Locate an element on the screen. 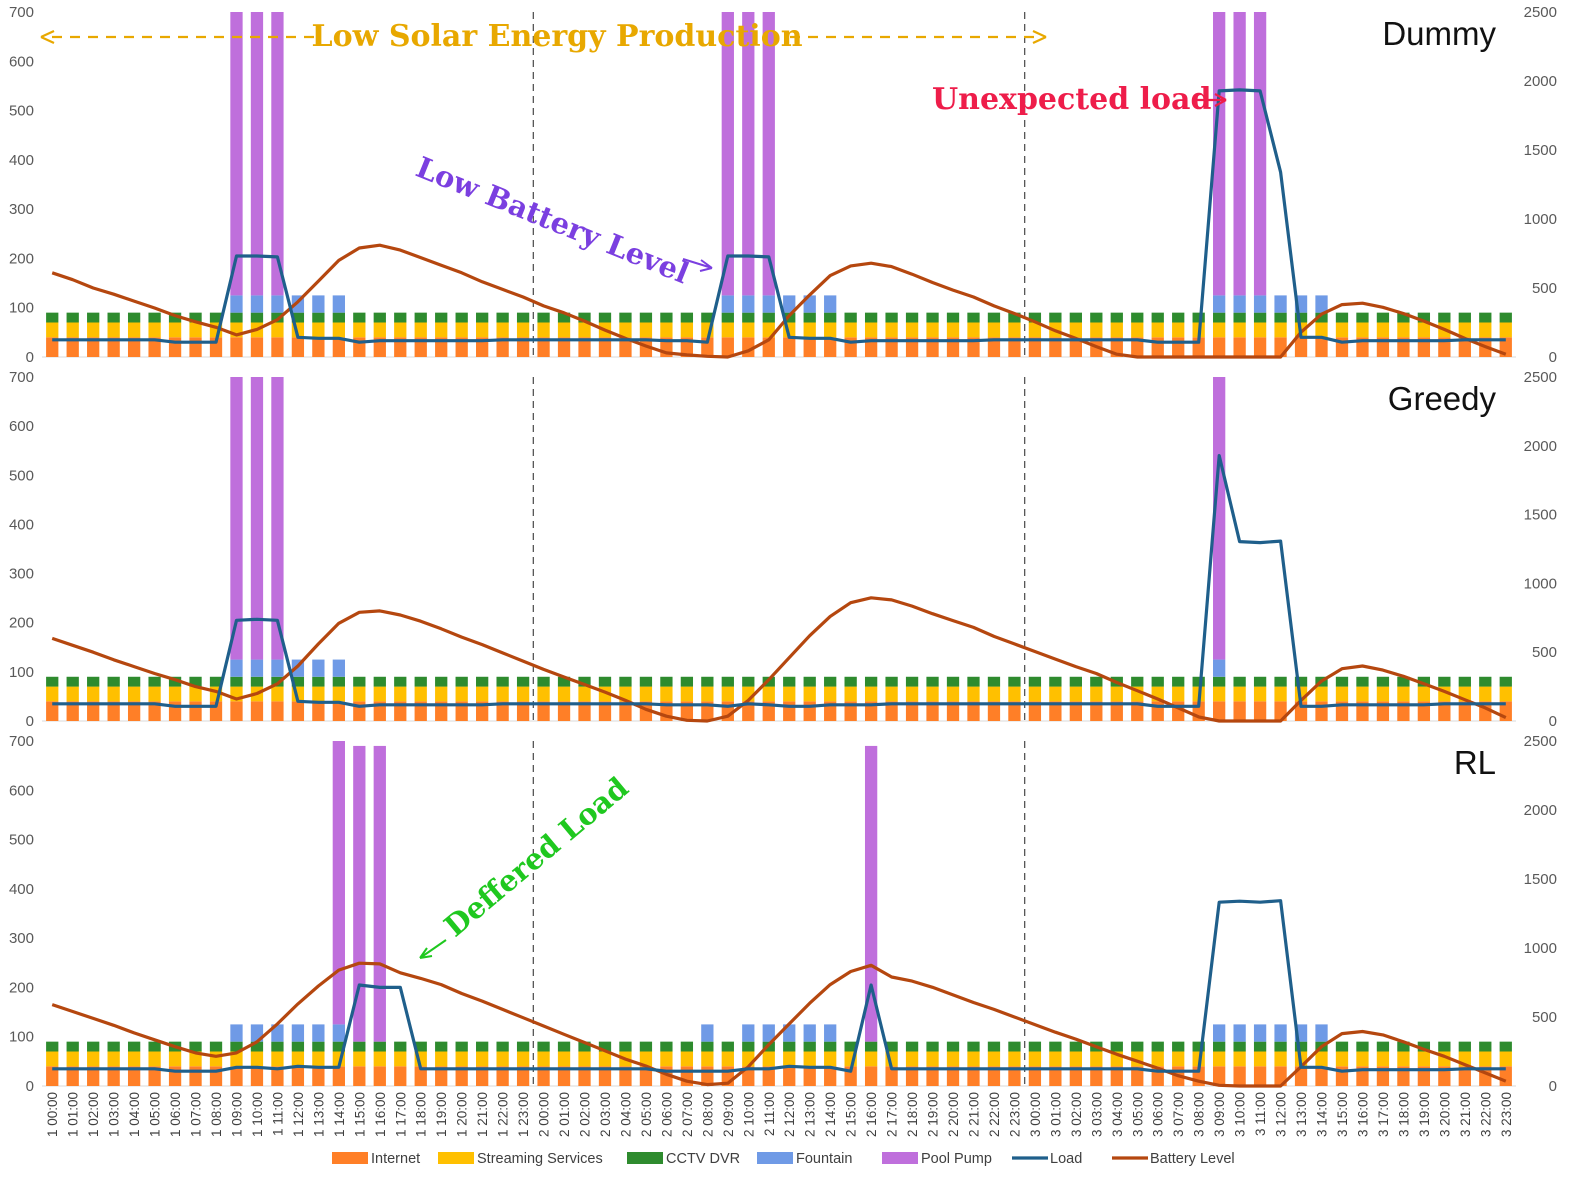 The width and height of the screenshot is (1589, 1181). x-tick-label: 2 05:00 is located at coordinates (646, 1114).